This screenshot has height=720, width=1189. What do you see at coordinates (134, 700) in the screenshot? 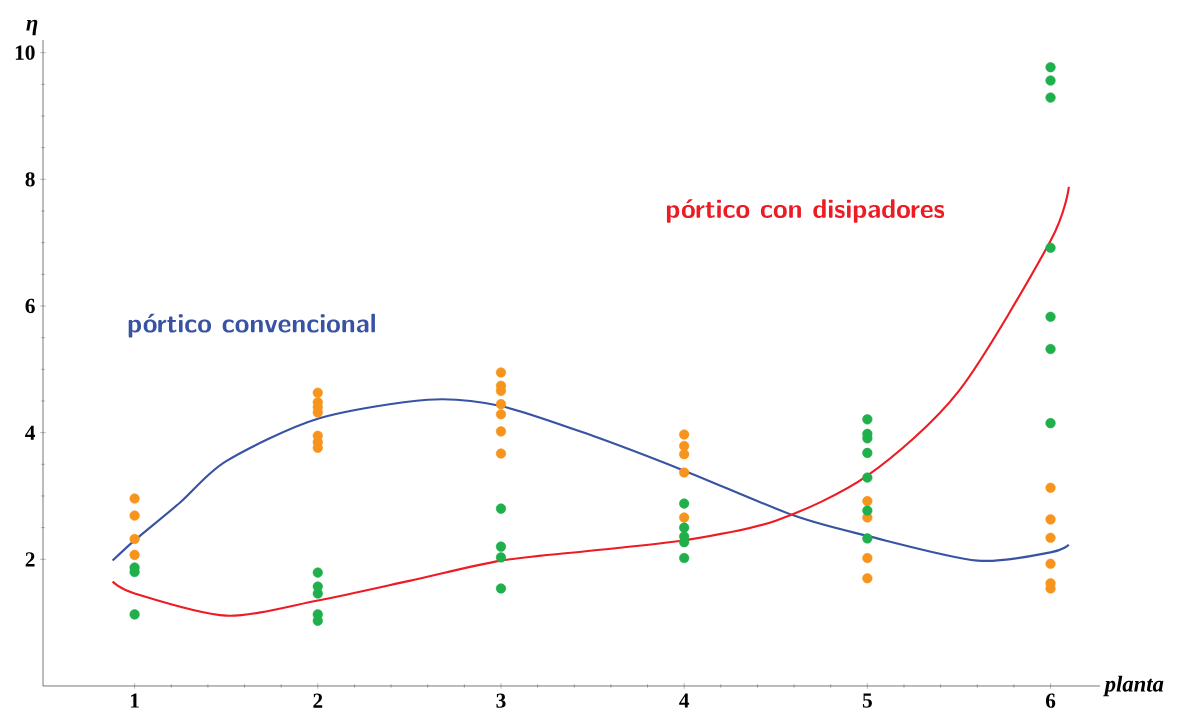
I see `x-tick-label: 1` at bounding box center [134, 700].